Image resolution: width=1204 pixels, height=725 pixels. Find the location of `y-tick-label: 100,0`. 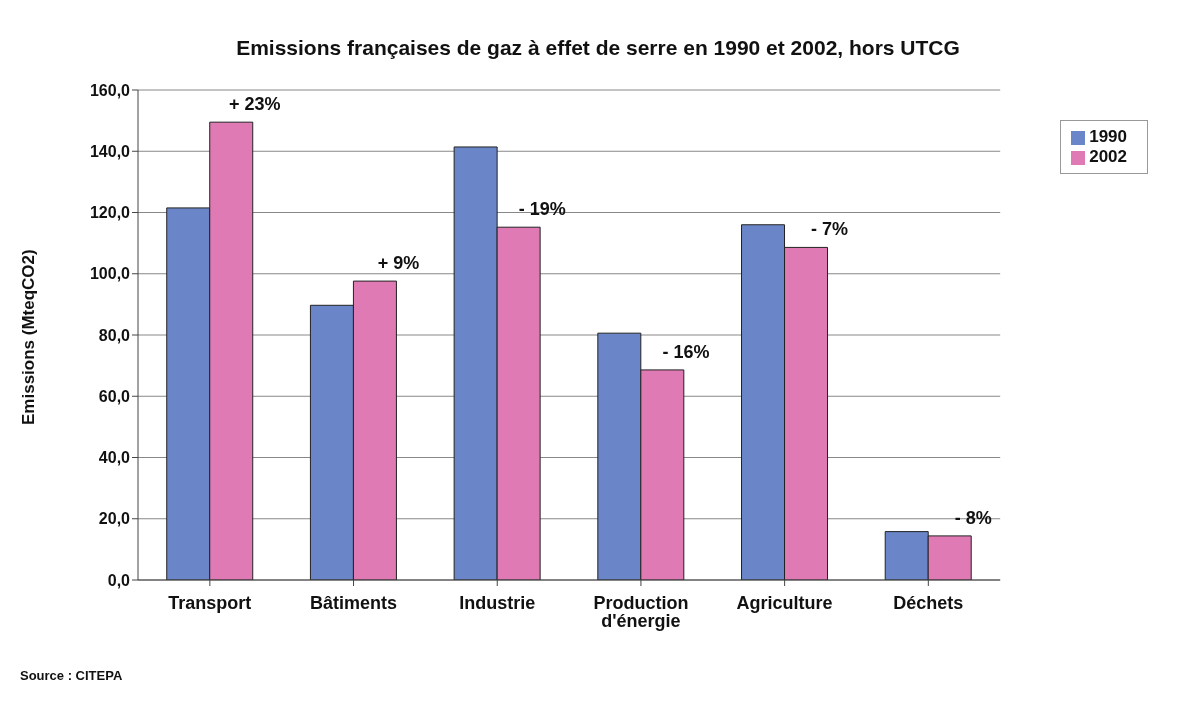

y-tick-label: 100,0 is located at coordinates (110, 274).